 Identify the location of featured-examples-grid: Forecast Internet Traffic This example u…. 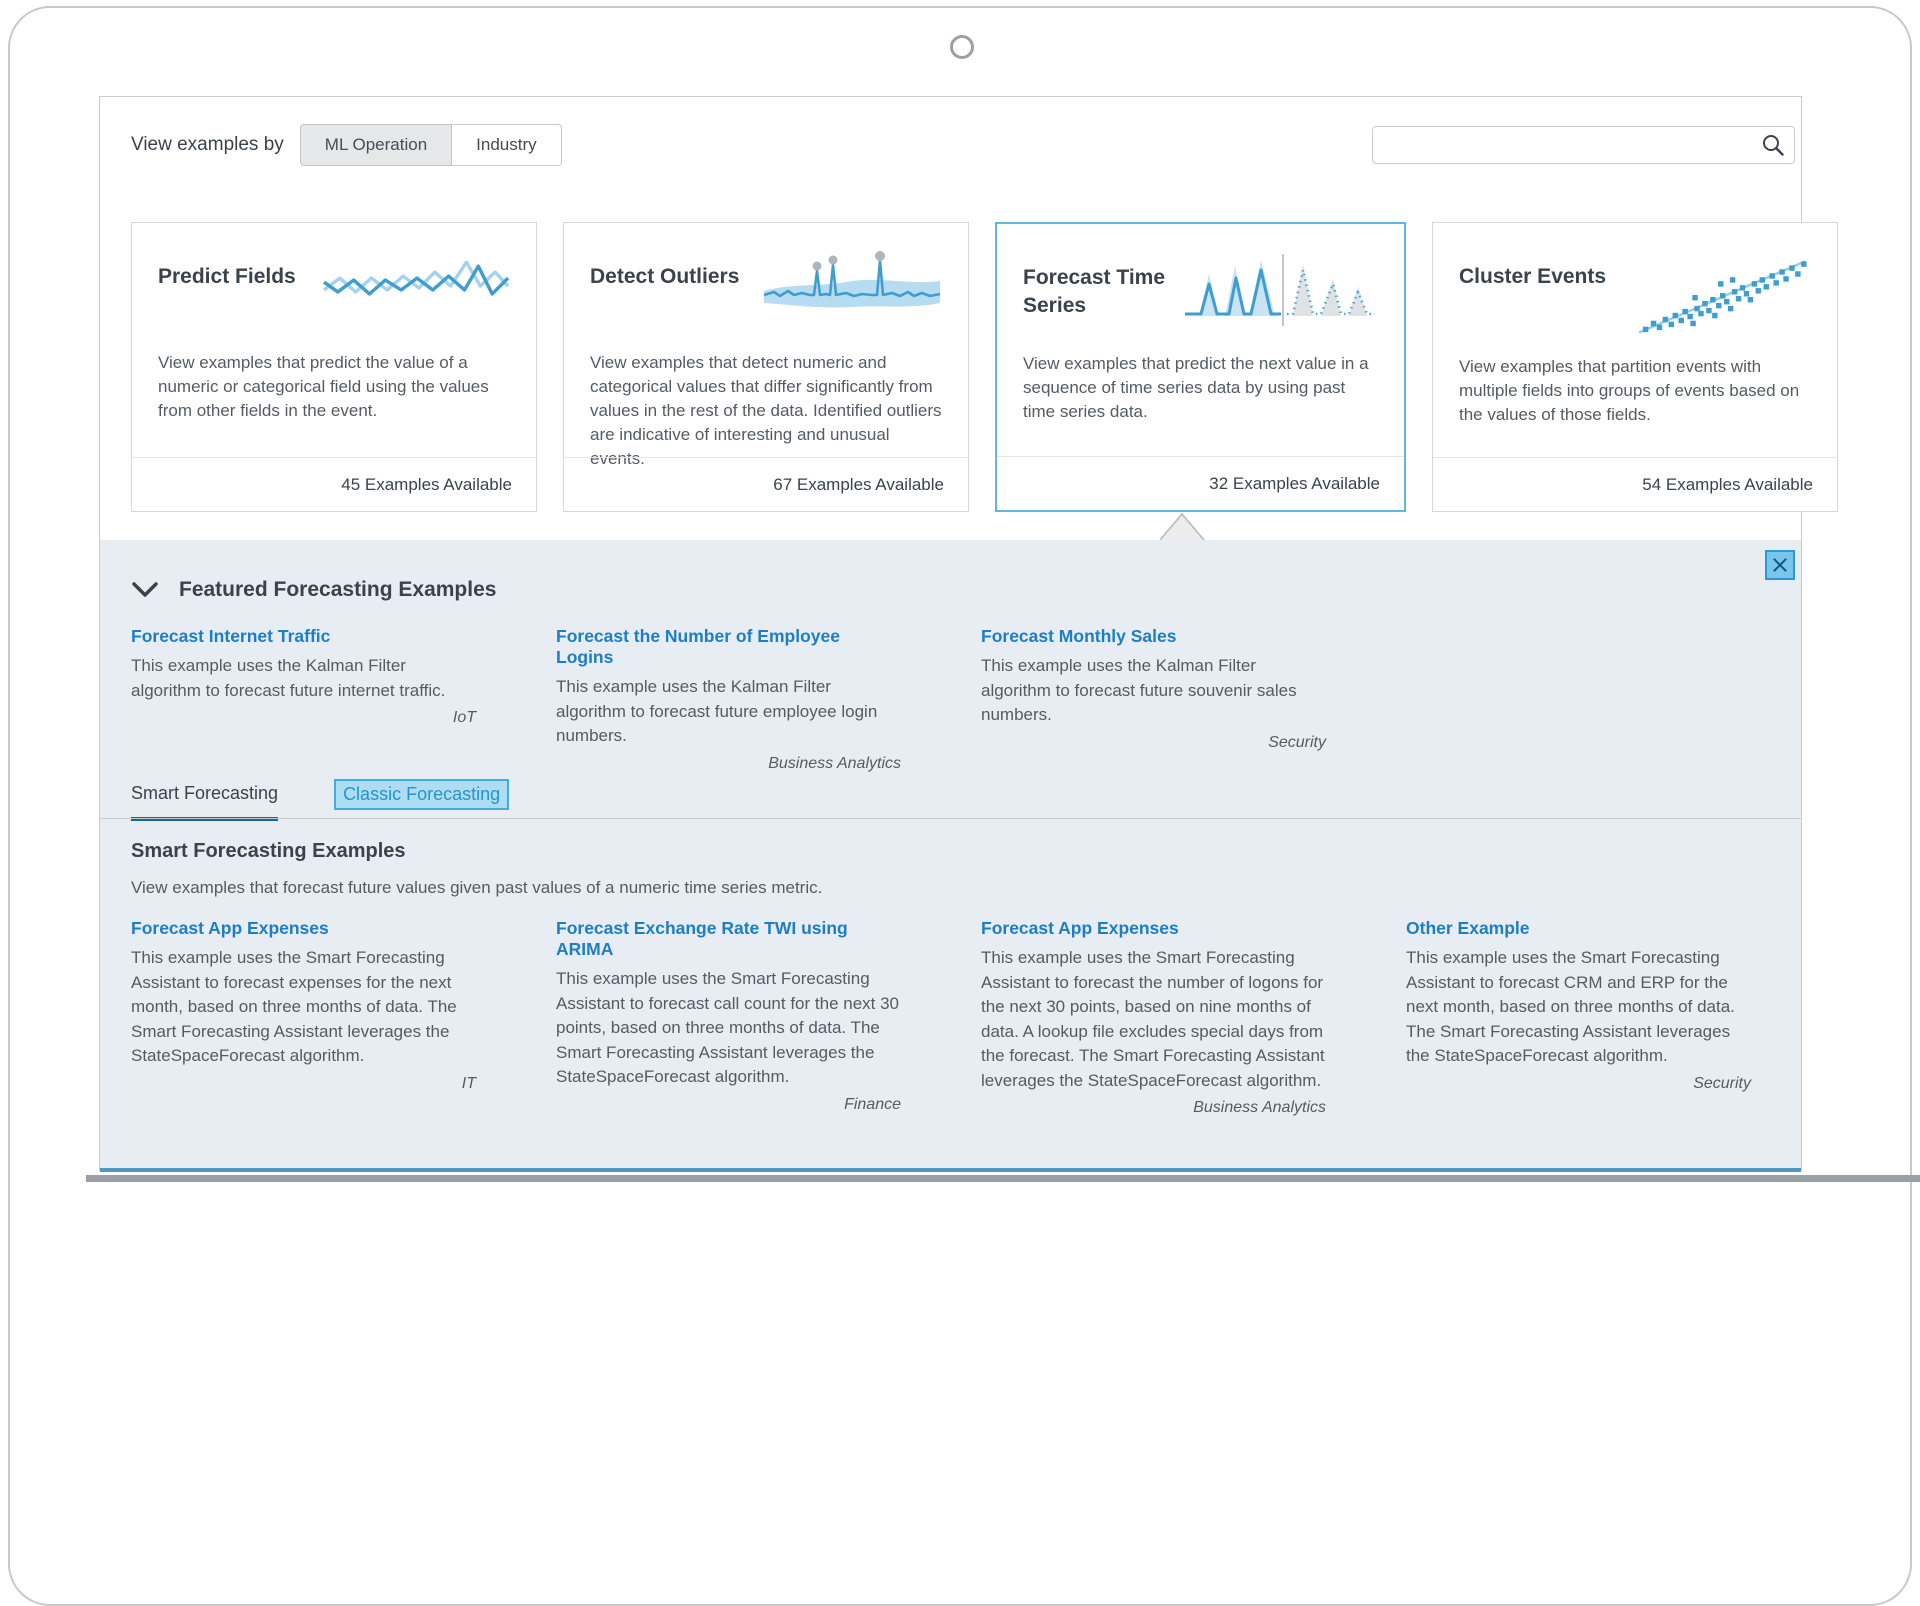
(941, 699).